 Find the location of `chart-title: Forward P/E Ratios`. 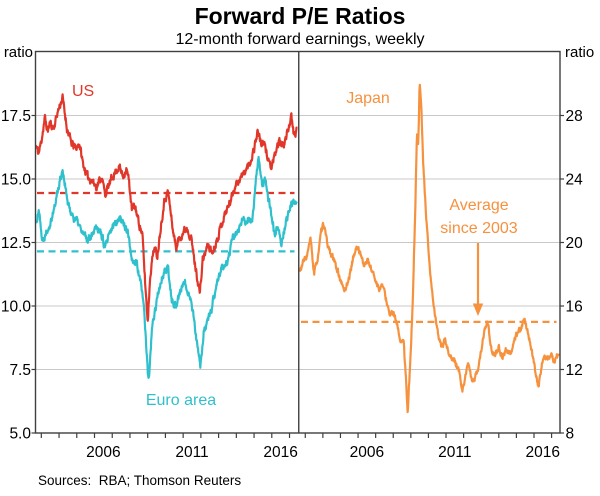

chart-title: Forward P/E Ratios is located at coordinates (300, 16).